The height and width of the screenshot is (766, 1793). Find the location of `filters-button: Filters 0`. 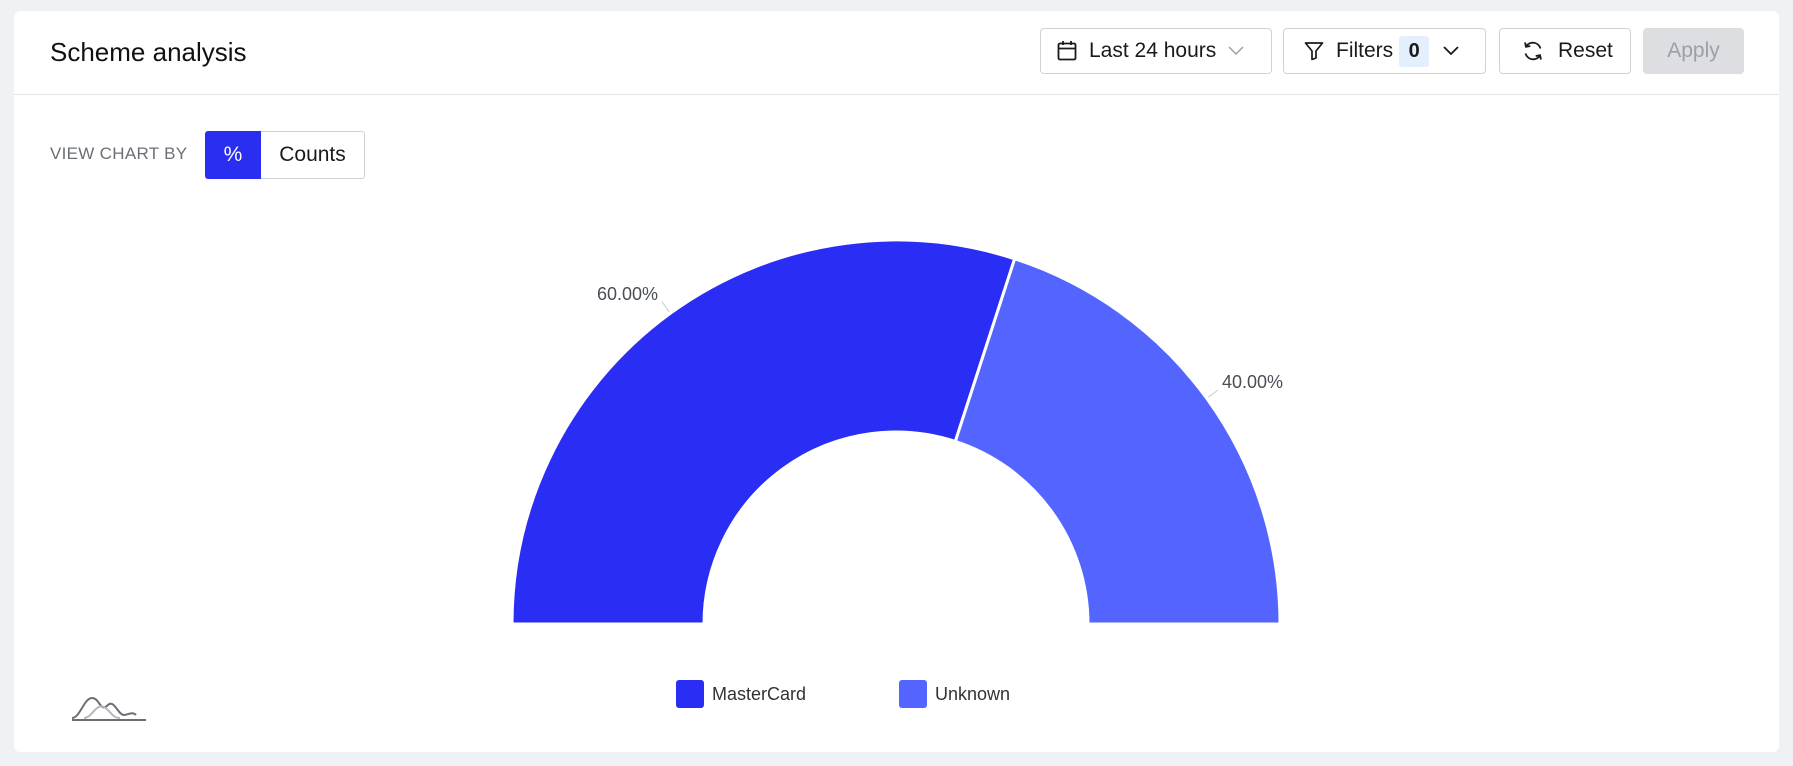

filters-button: Filters 0 is located at coordinates (1384, 51).